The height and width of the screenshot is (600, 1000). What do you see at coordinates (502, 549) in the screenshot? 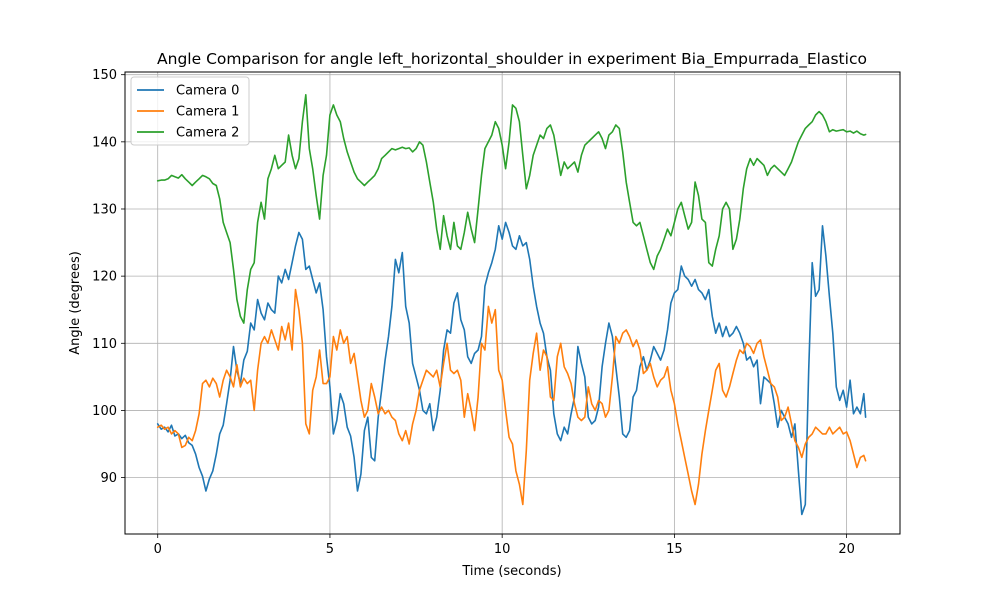
I see `x-tick-label: 10` at bounding box center [502, 549].